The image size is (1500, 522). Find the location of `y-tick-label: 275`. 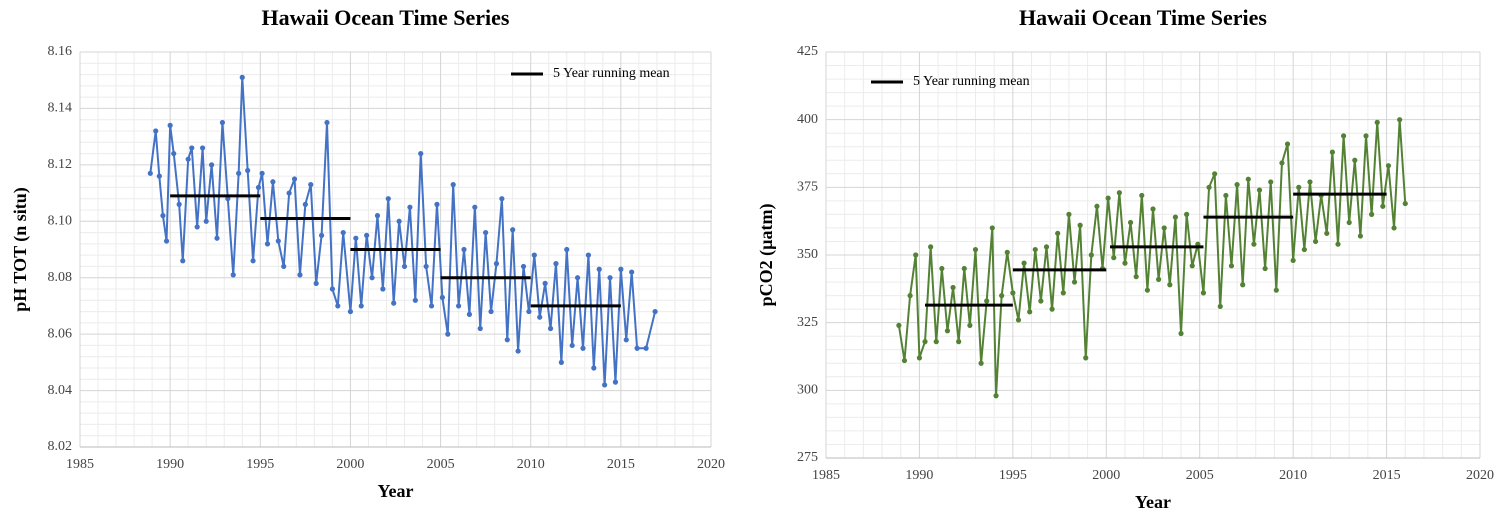

y-tick-label: 275 is located at coordinates (807, 457).